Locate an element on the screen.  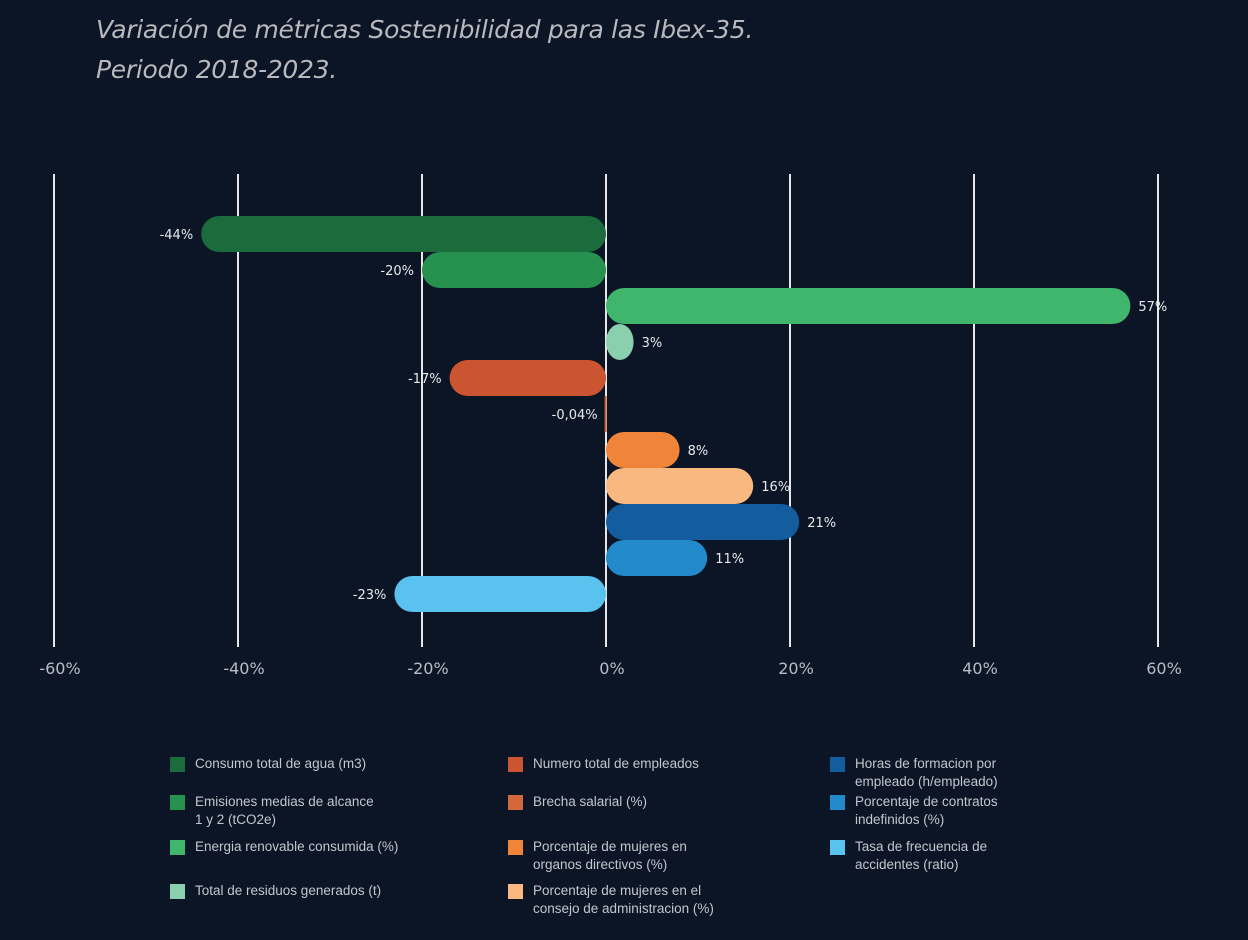
data-label: 3% is located at coordinates (652, 343).